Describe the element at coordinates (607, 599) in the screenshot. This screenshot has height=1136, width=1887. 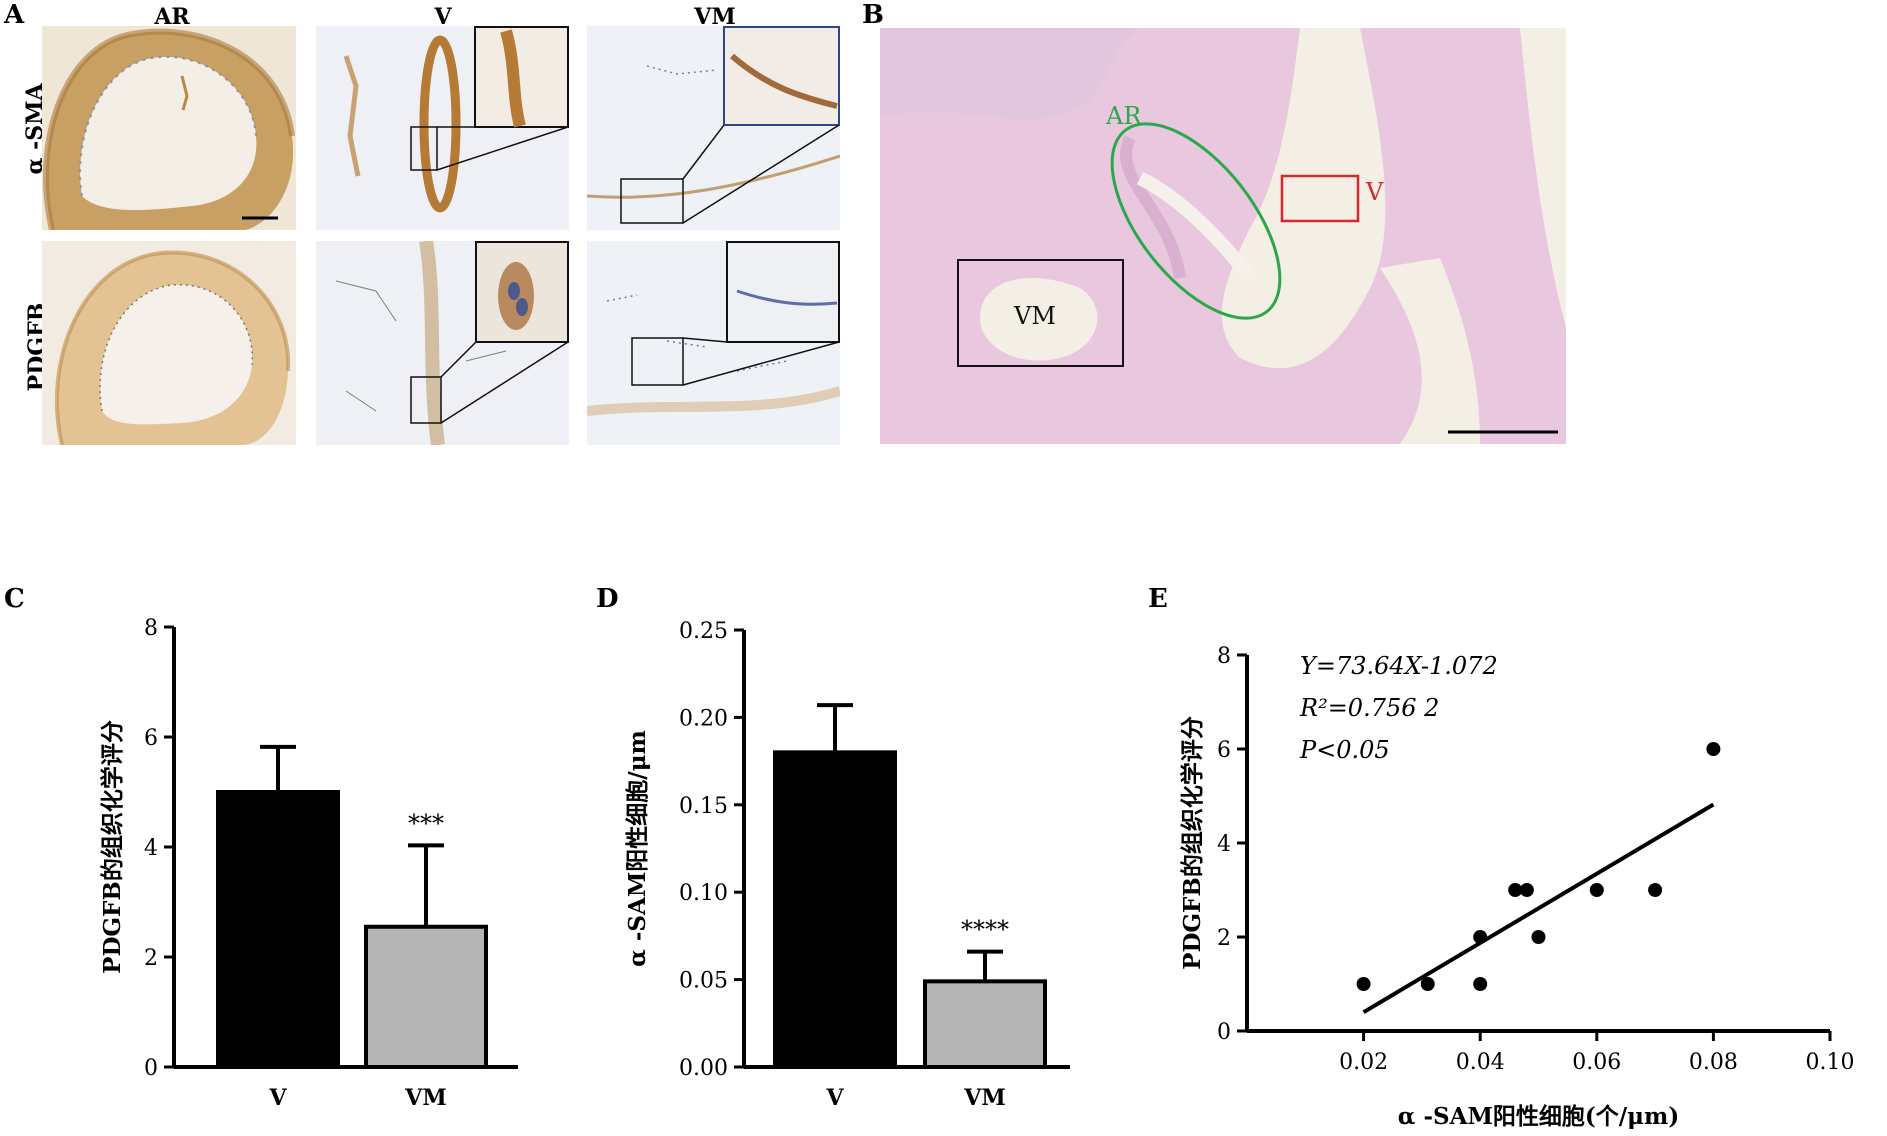
I see `panel-label-d: D` at that location.